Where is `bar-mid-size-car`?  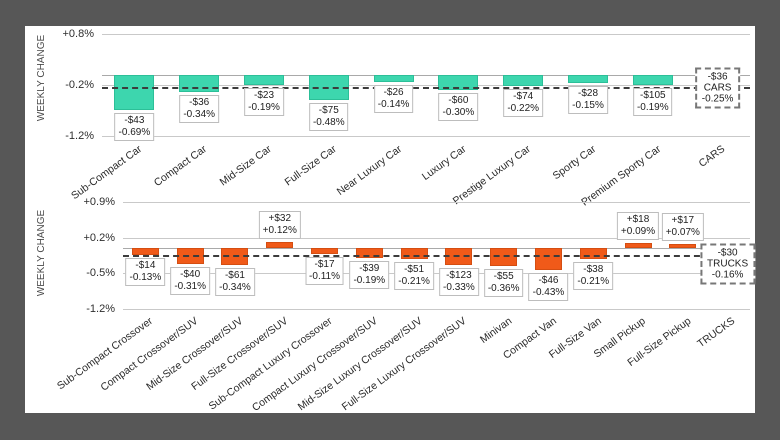 bar-mid-size-car is located at coordinates (264, 80).